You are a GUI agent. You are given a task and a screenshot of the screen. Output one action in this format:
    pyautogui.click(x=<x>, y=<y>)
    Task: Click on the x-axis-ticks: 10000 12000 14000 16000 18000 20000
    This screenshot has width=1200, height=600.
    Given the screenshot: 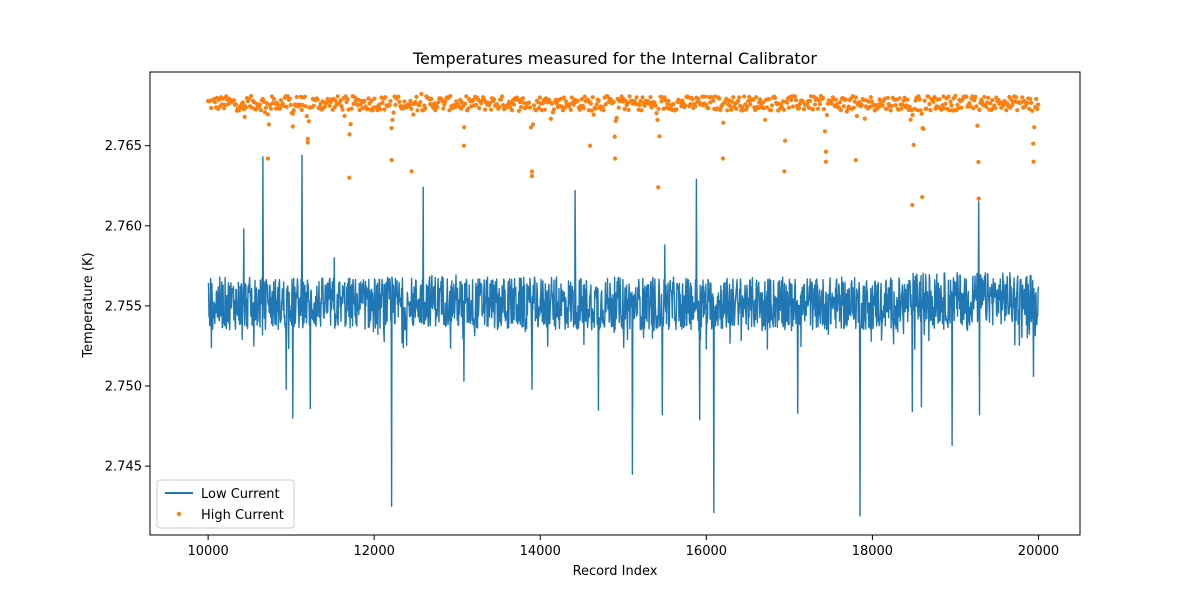 What is the action you would take?
    pyautogui.click(x=623, y=547)
    